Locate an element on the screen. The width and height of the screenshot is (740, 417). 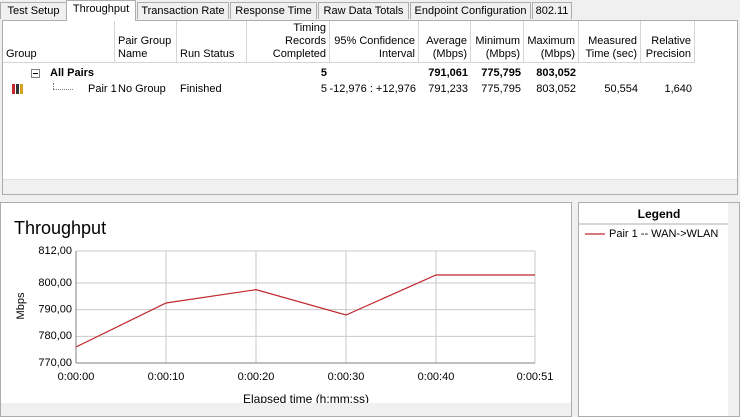
tab: Raw Data Totals is located at coordinates (363, 10).